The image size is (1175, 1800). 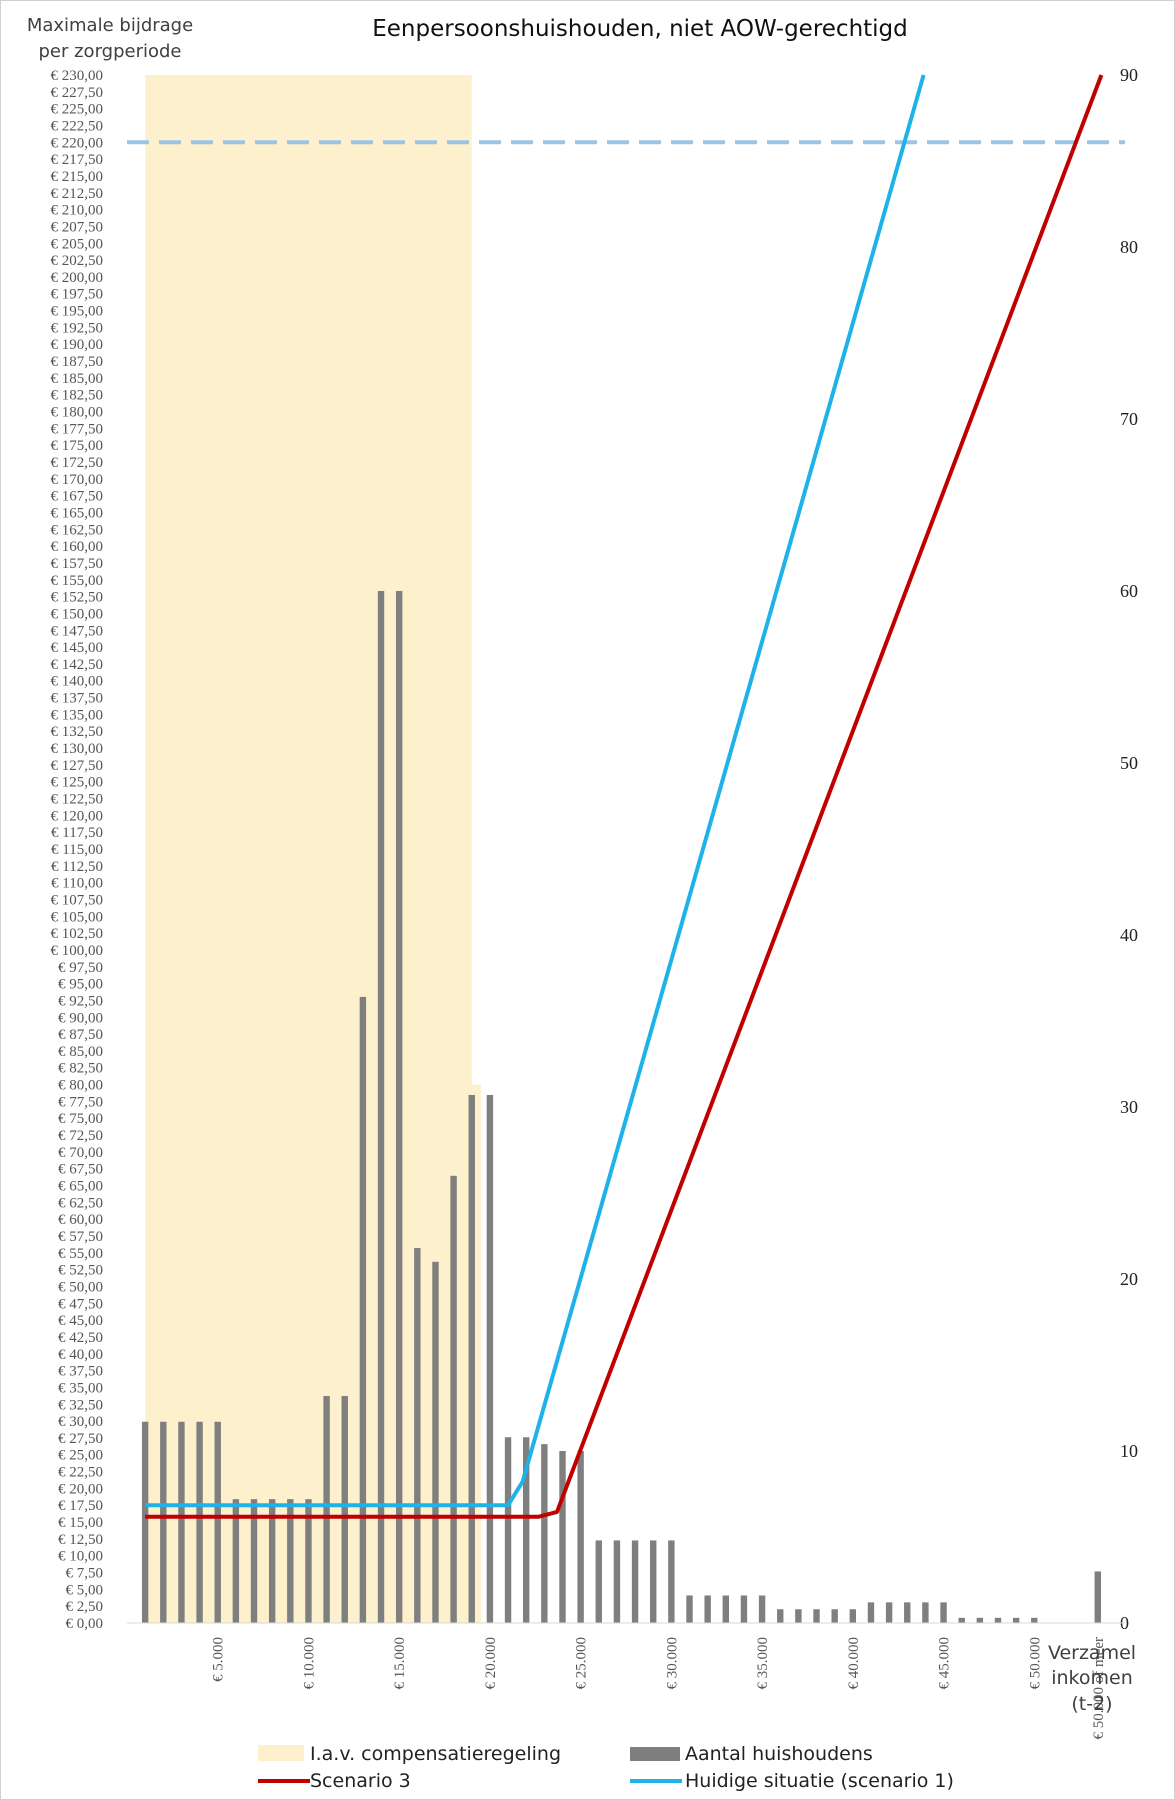 What do you see at coordinates (80, 1355) in the screenshot?
I see `y-tick-label: € 40,00` at bounding box center [80, 1355].